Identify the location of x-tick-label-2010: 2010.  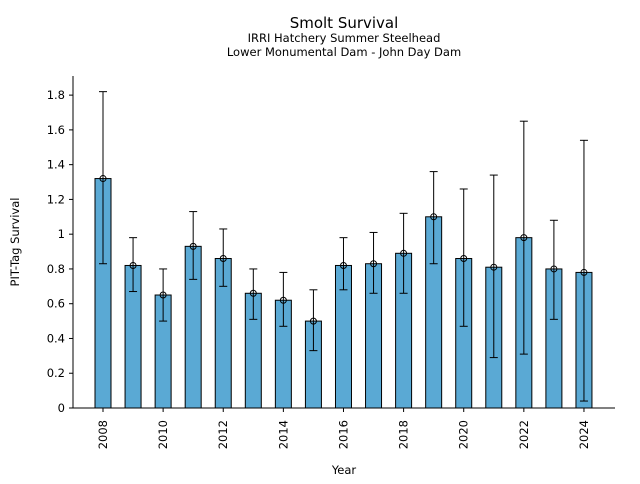
(163, 434).